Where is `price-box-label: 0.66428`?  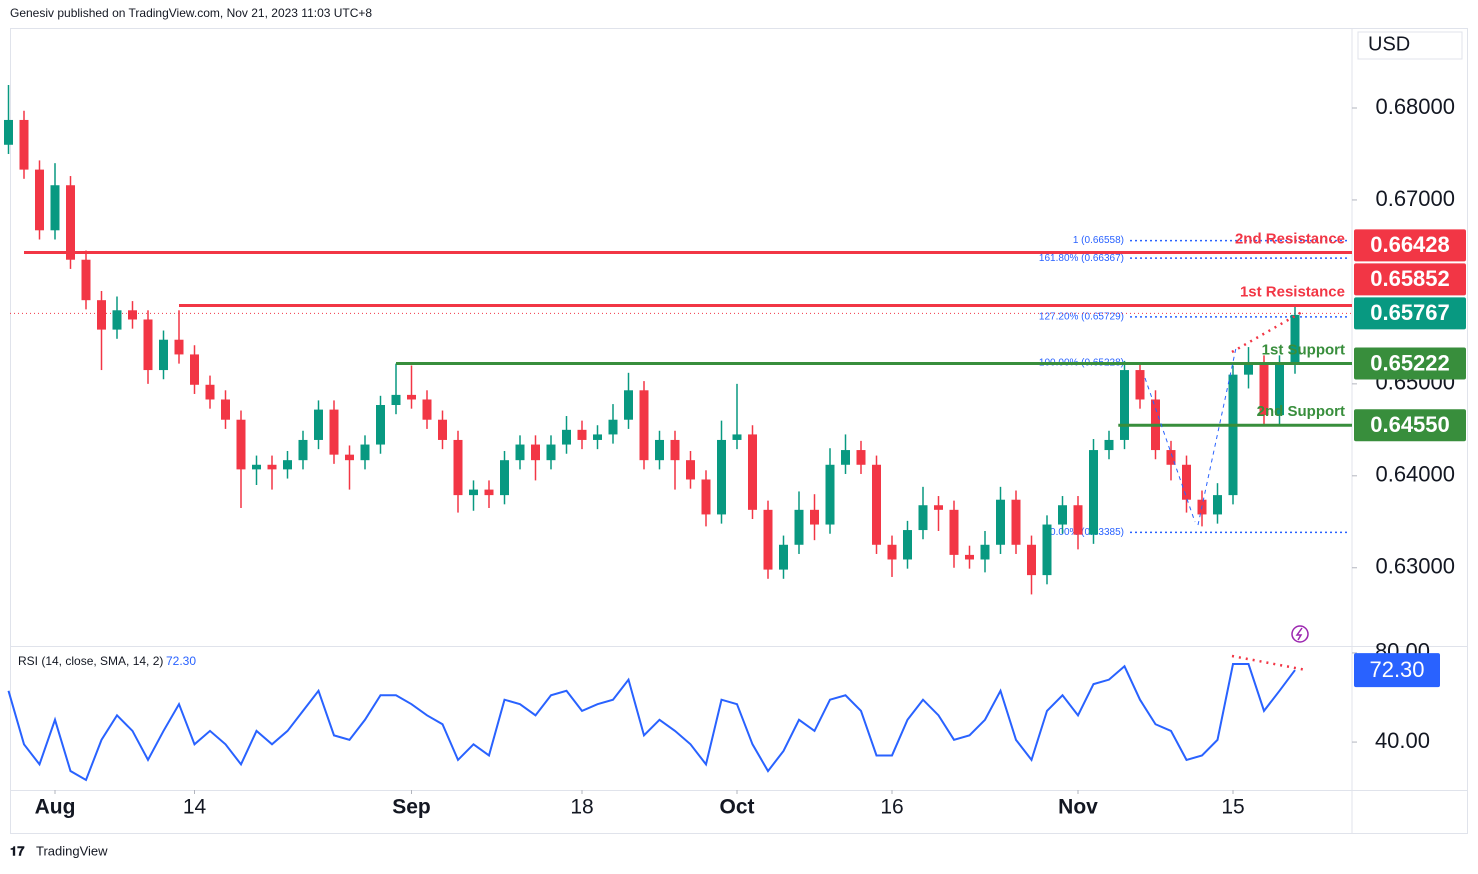 price-box-label: 0.66428 is located at coordinates (1410, 244).